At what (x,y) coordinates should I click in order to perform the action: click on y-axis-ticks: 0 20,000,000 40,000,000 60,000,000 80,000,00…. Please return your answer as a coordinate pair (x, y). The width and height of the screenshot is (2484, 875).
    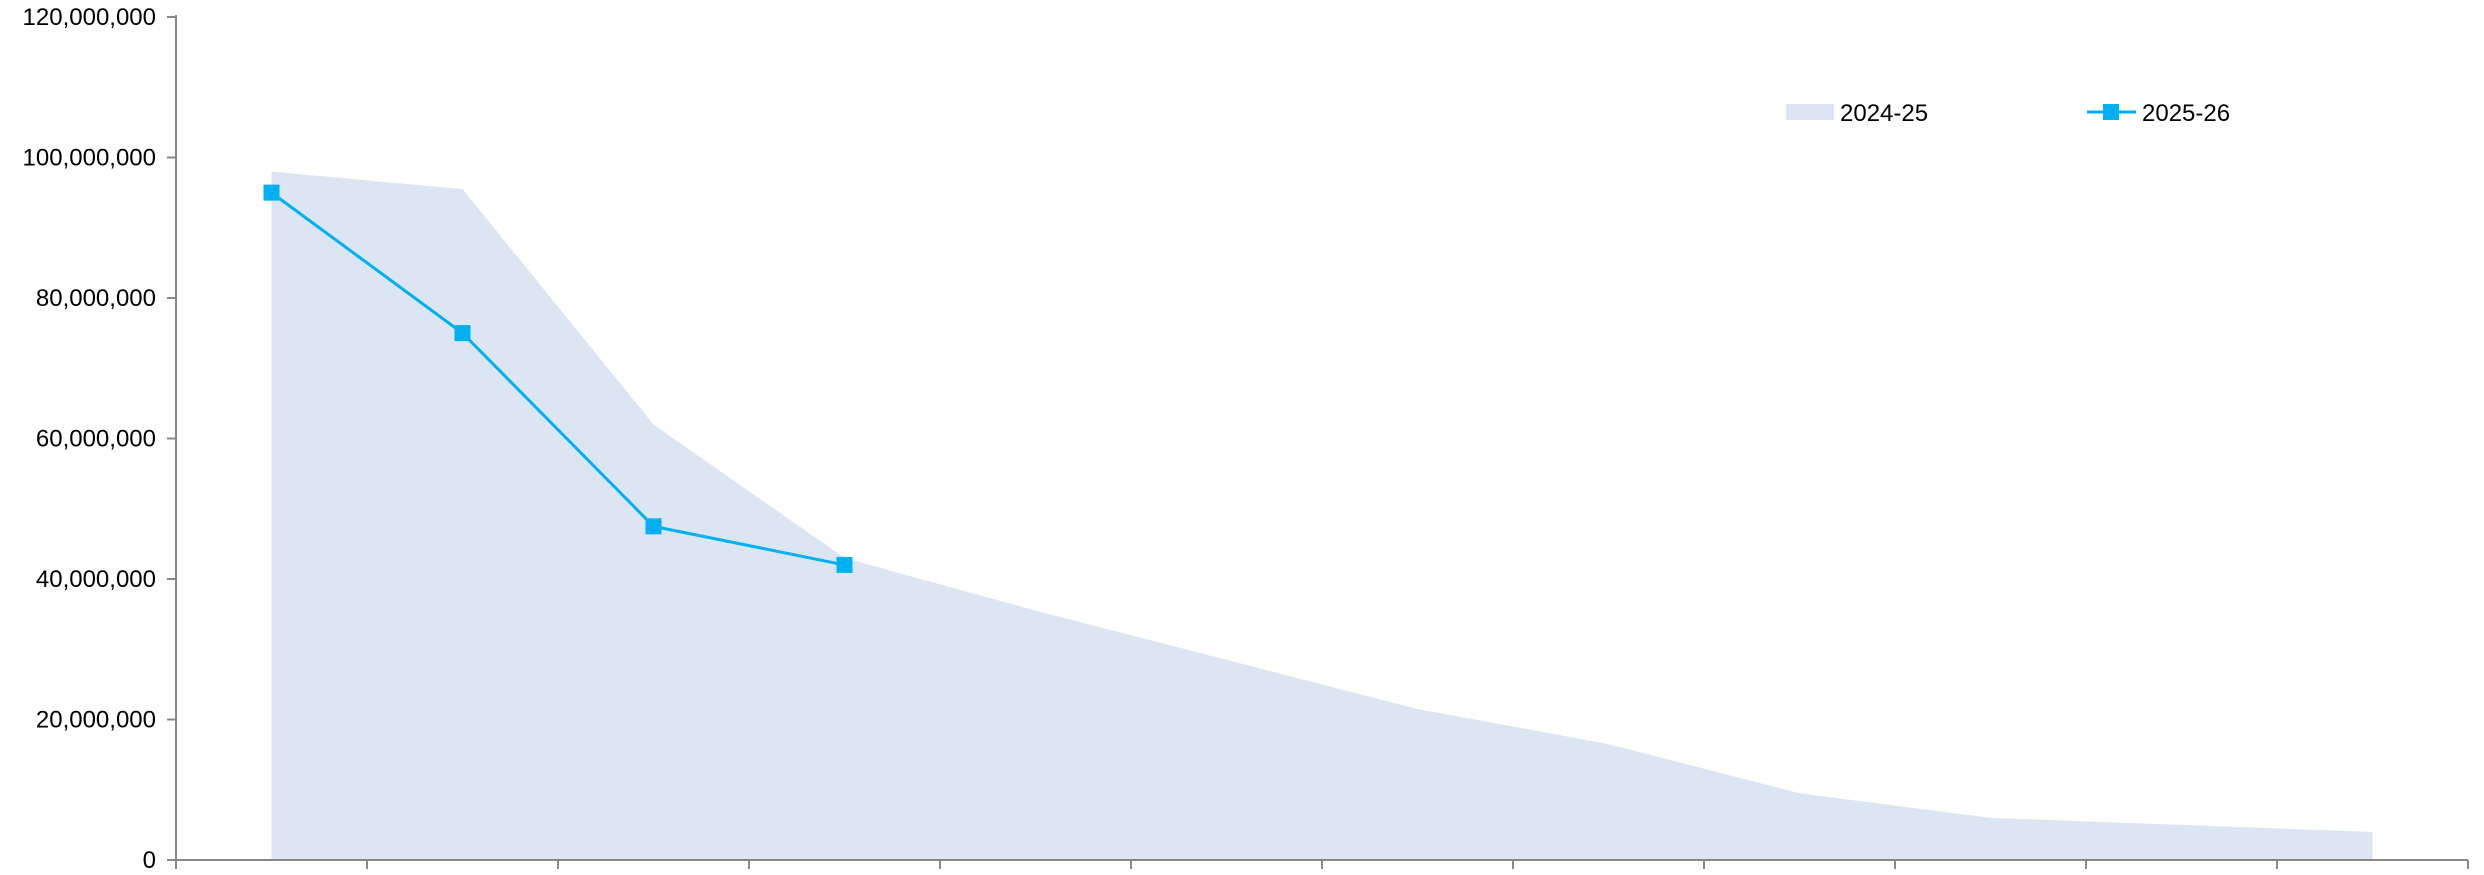
    Looking at the image, I should click on (99, 439).